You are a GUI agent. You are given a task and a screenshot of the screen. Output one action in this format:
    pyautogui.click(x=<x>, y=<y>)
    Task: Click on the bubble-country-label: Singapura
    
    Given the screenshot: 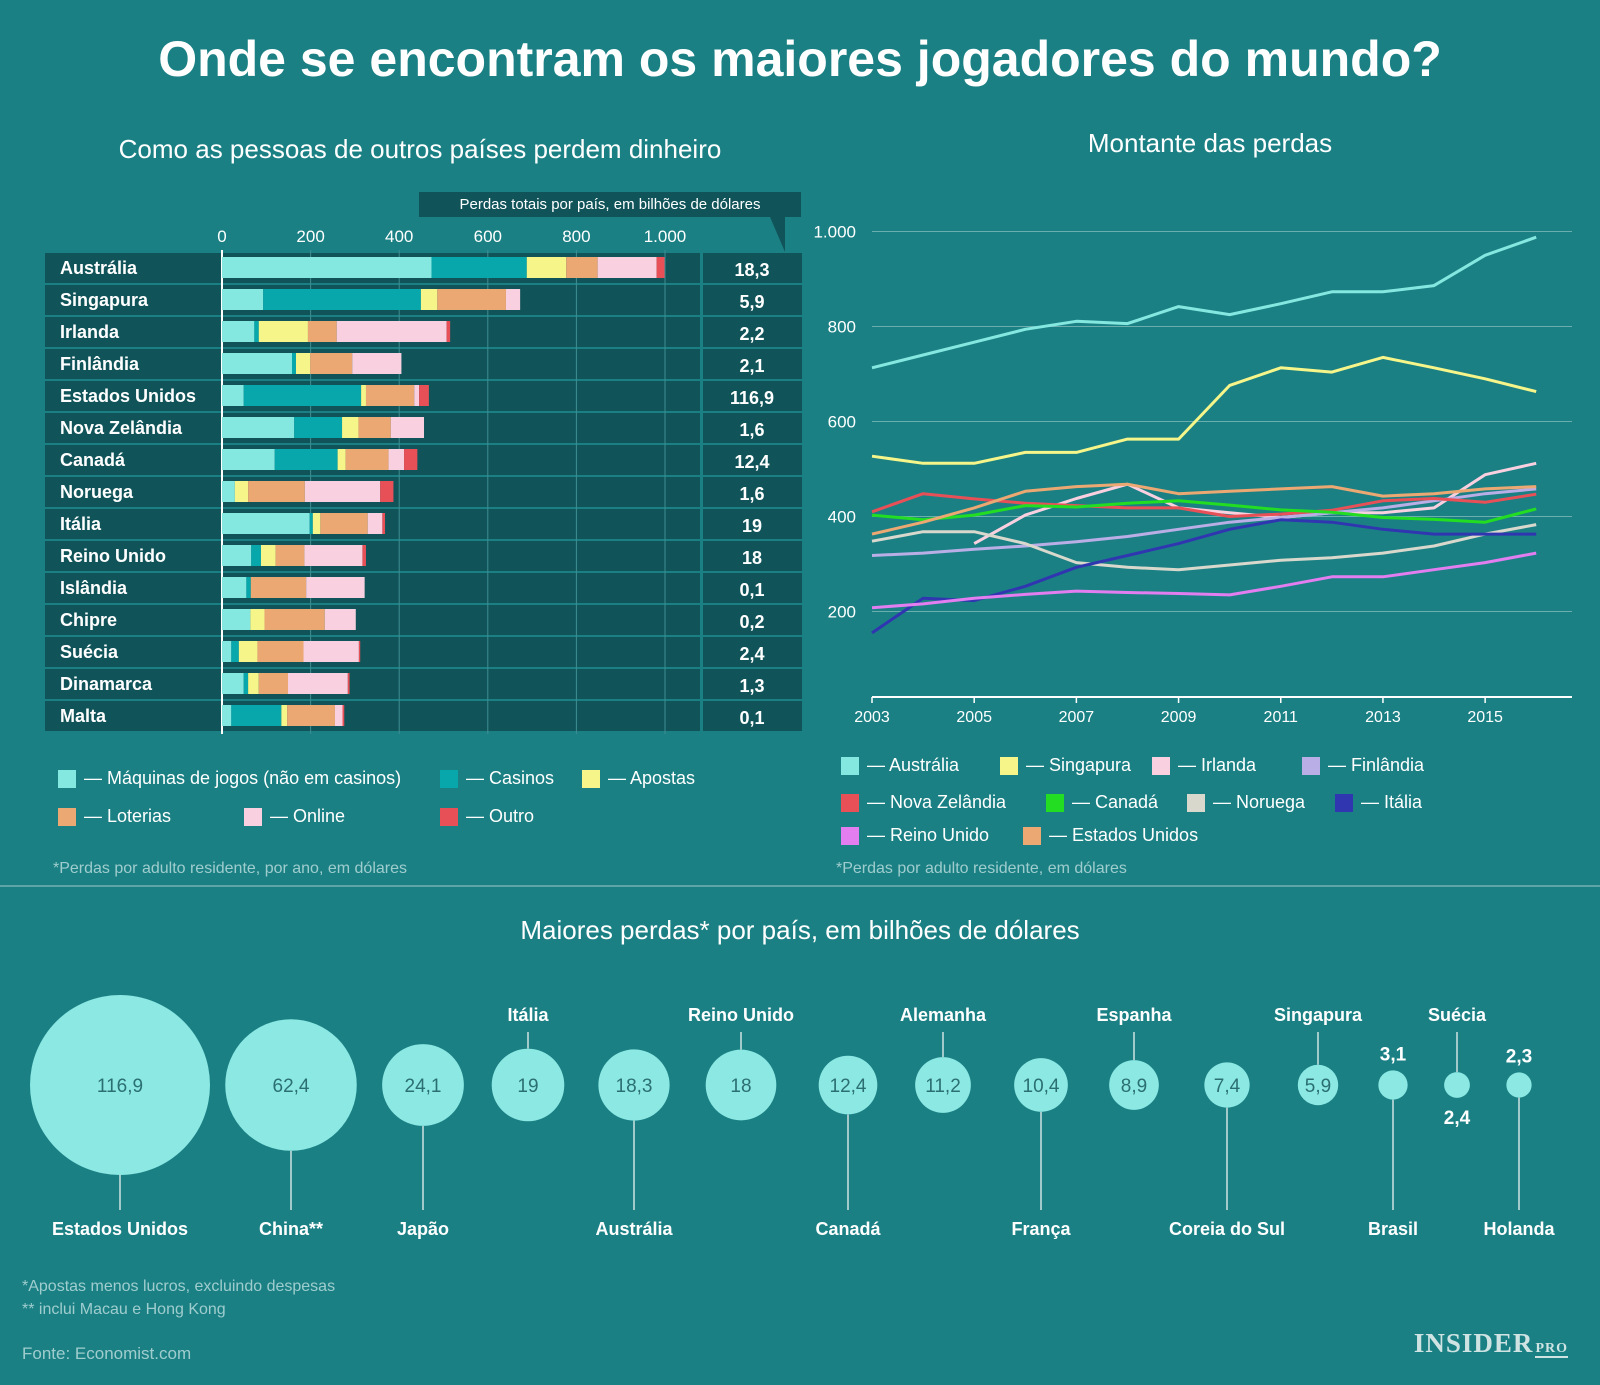 What is the action you would take?
    pyautogui.click(x=1318, y=1015)
    